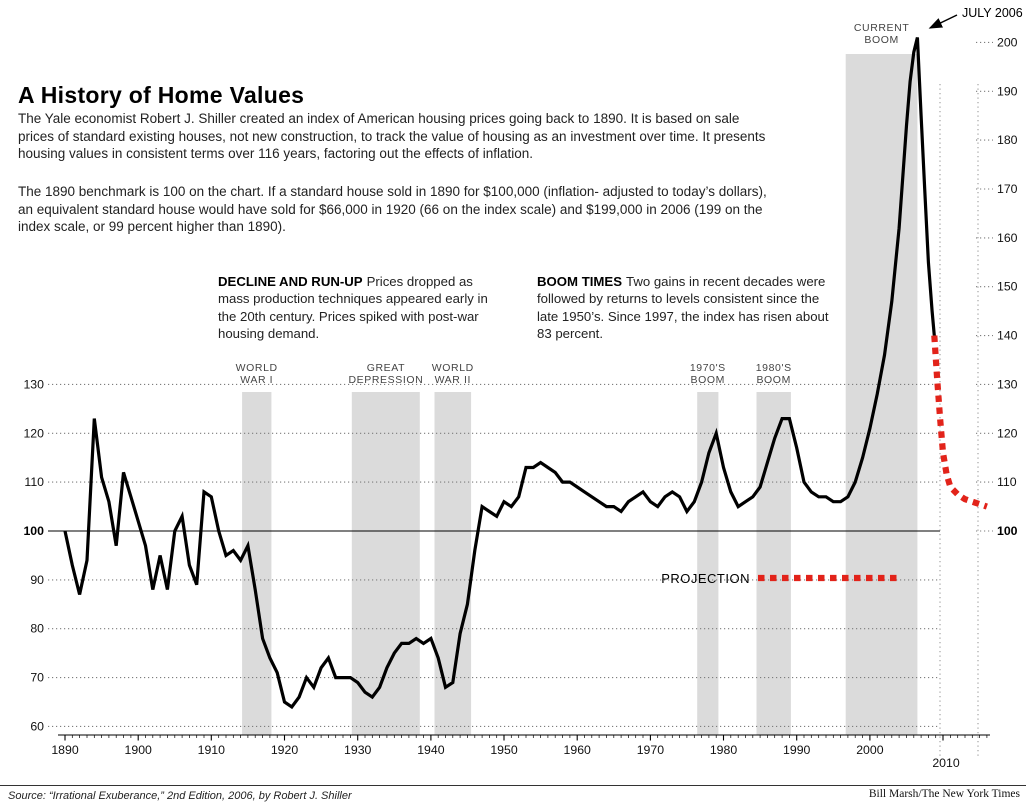 The image size is (1026, 806). Describe the element at coordinates (1007, 189) in the screenshot. I see `y-right-tick-170: 170` at that location.